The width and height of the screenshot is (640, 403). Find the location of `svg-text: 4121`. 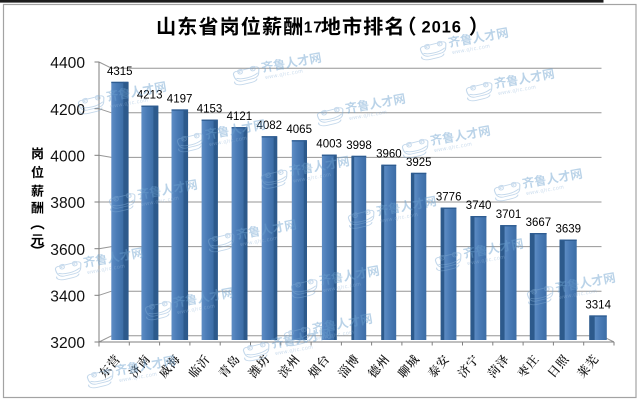

svg-text: 4121 is located at coordinates (240, 117).